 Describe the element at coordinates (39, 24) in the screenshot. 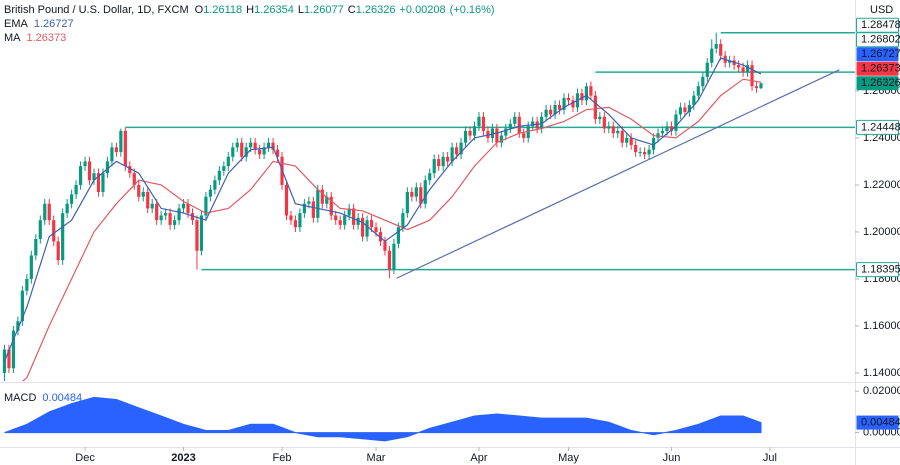

I see `ema-legend: EMA 1.26727` at that location.